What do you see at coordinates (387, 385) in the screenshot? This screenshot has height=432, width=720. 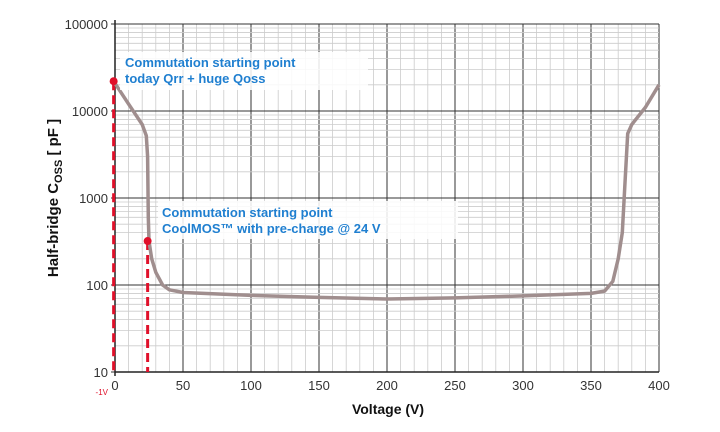 I see `x-tick-label: 200` at bounding box center [387, 385].